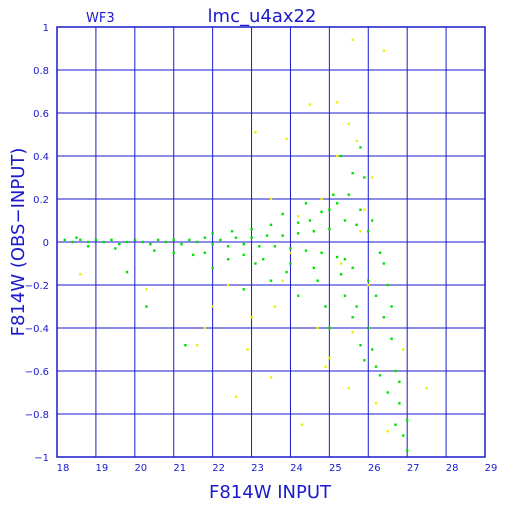 This screenshot has width=512, height=512. I want to click on x-tick-label: 23, so click(257, 468).